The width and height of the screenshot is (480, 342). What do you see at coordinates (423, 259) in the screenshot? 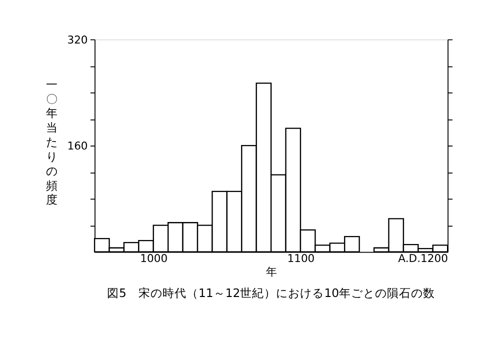
I see `x-tick-label: A.D.1200` at bounding box center [423, 259].